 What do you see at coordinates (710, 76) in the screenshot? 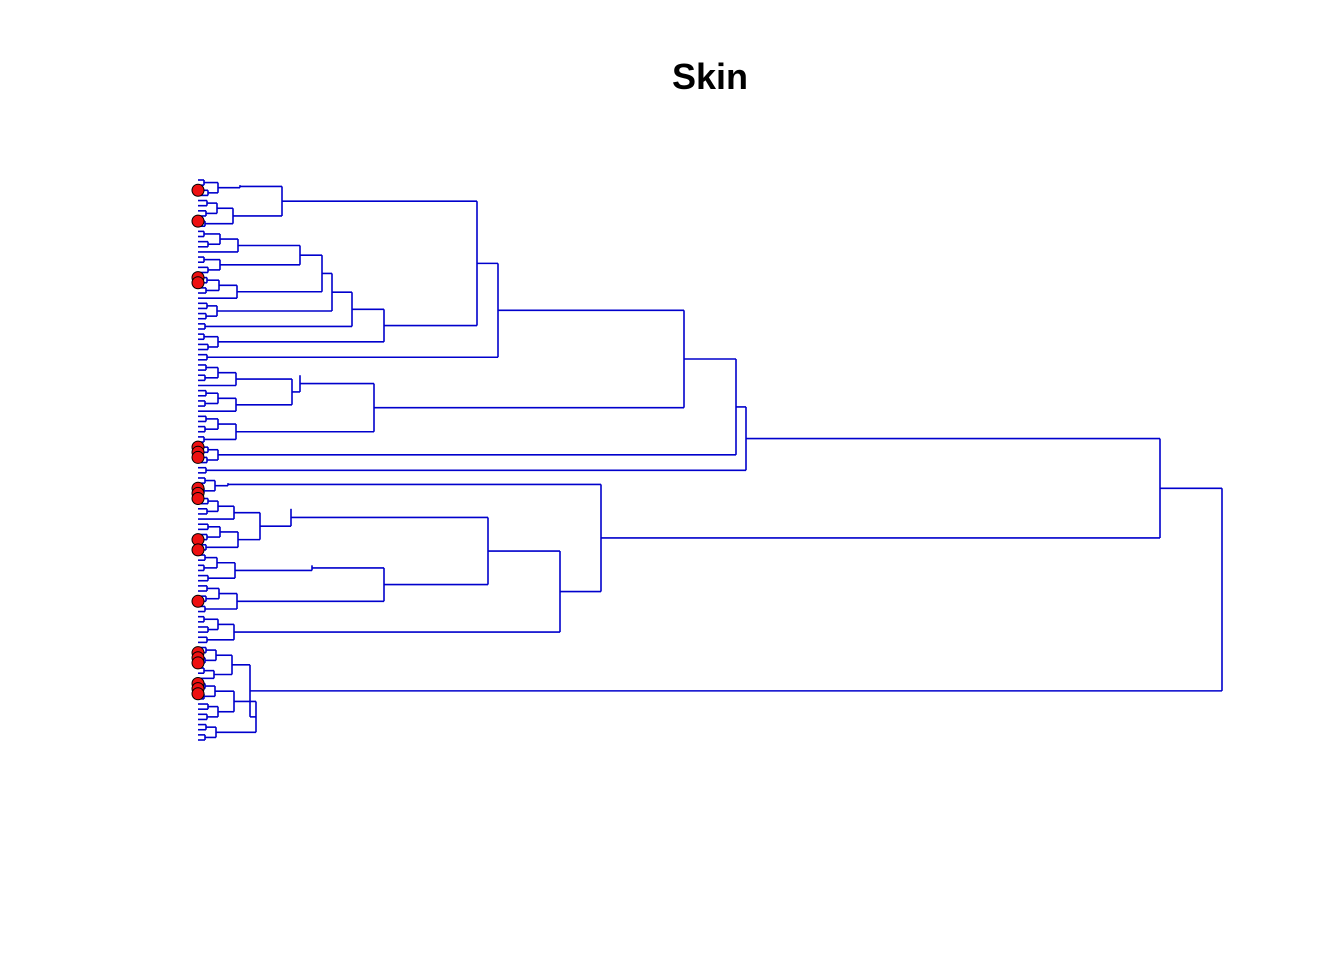
I see `page-title: Skin` at bounding box center [710, 76].